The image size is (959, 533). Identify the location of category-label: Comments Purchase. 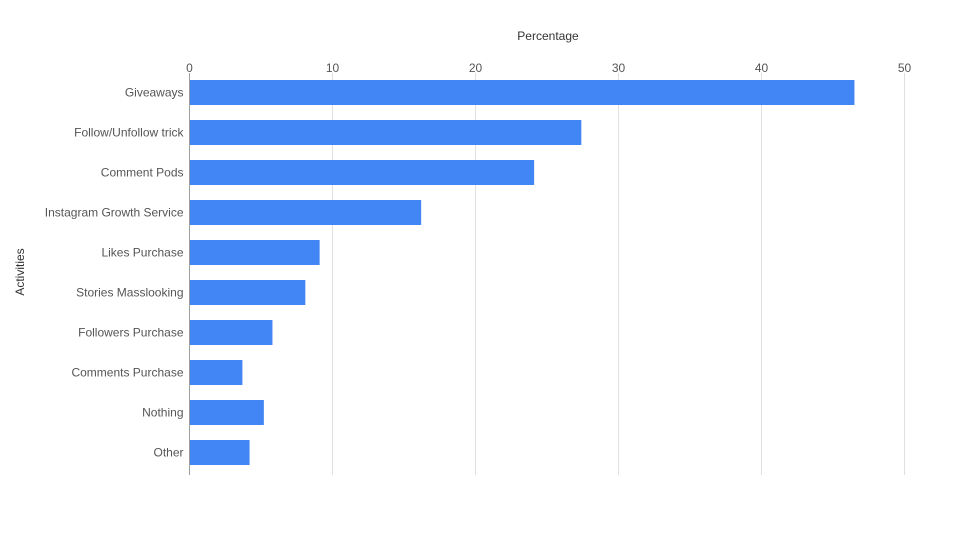
(127, 373).